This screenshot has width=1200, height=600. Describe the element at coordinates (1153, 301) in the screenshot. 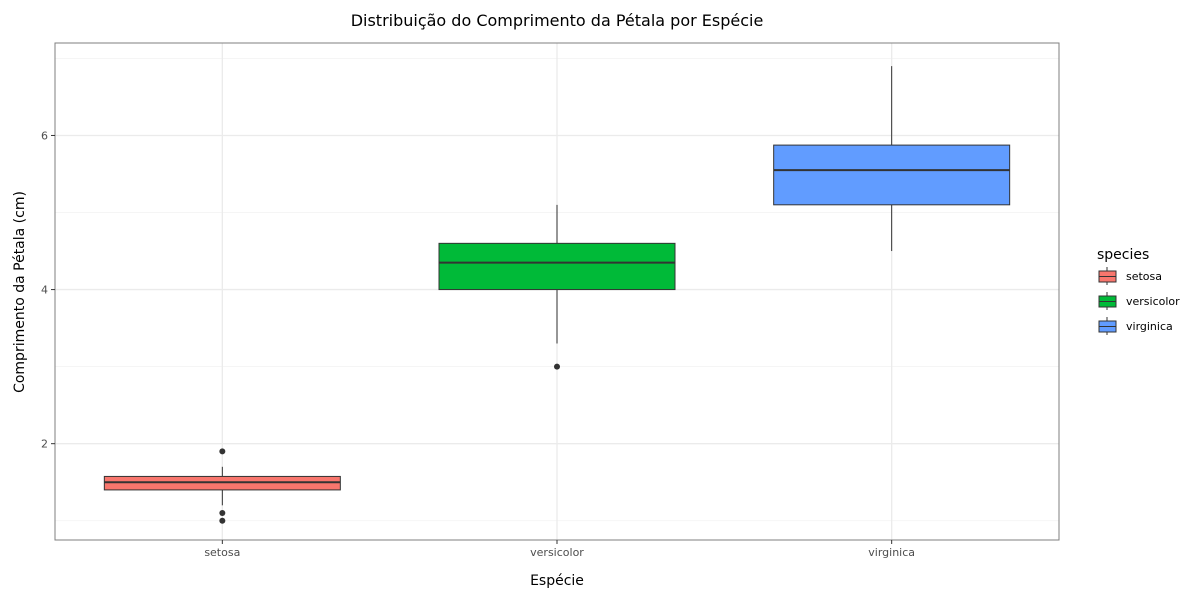

I see `legend-label: versicolor` at that location.